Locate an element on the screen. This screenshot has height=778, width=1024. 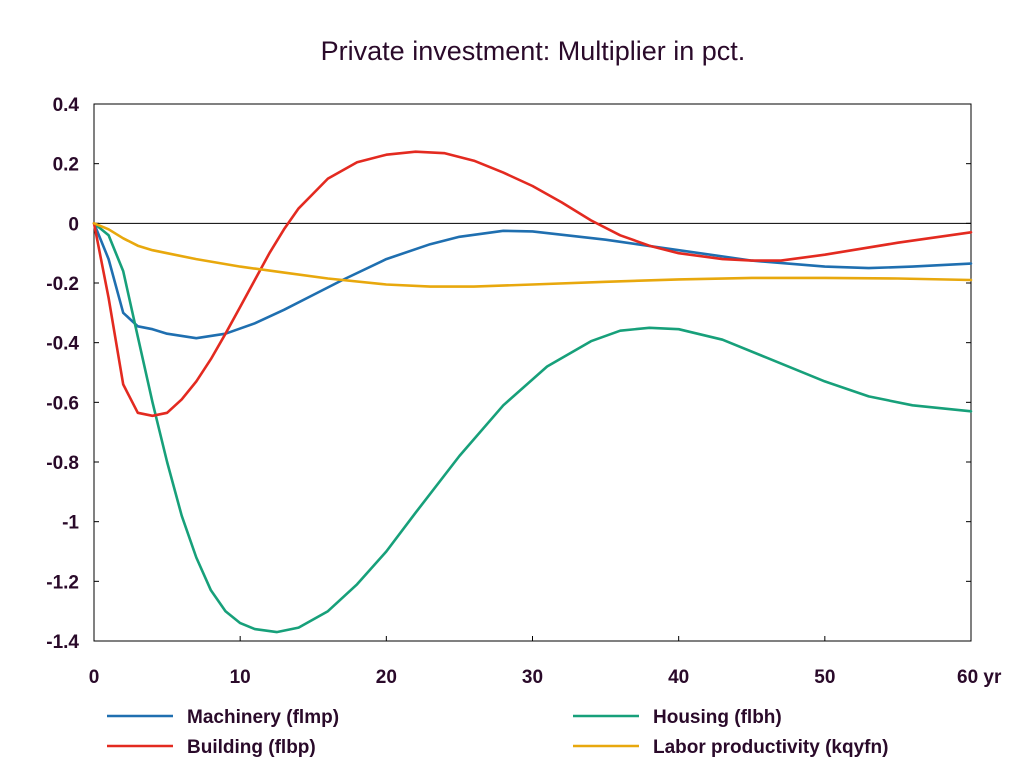
y-tick-label: -0.8 is located at coordinates (62, 463).